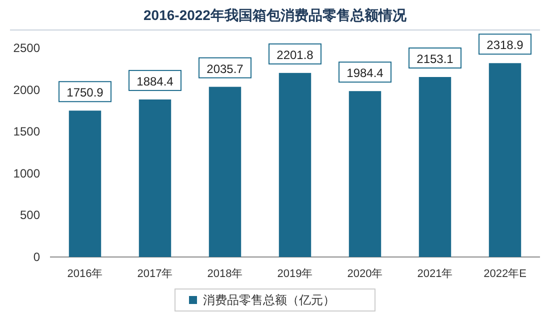  What do you see at coordinates (505, 274) in the screenshot?
I see `x-tick-label: 2022年E` at bounding box center [505, 274].